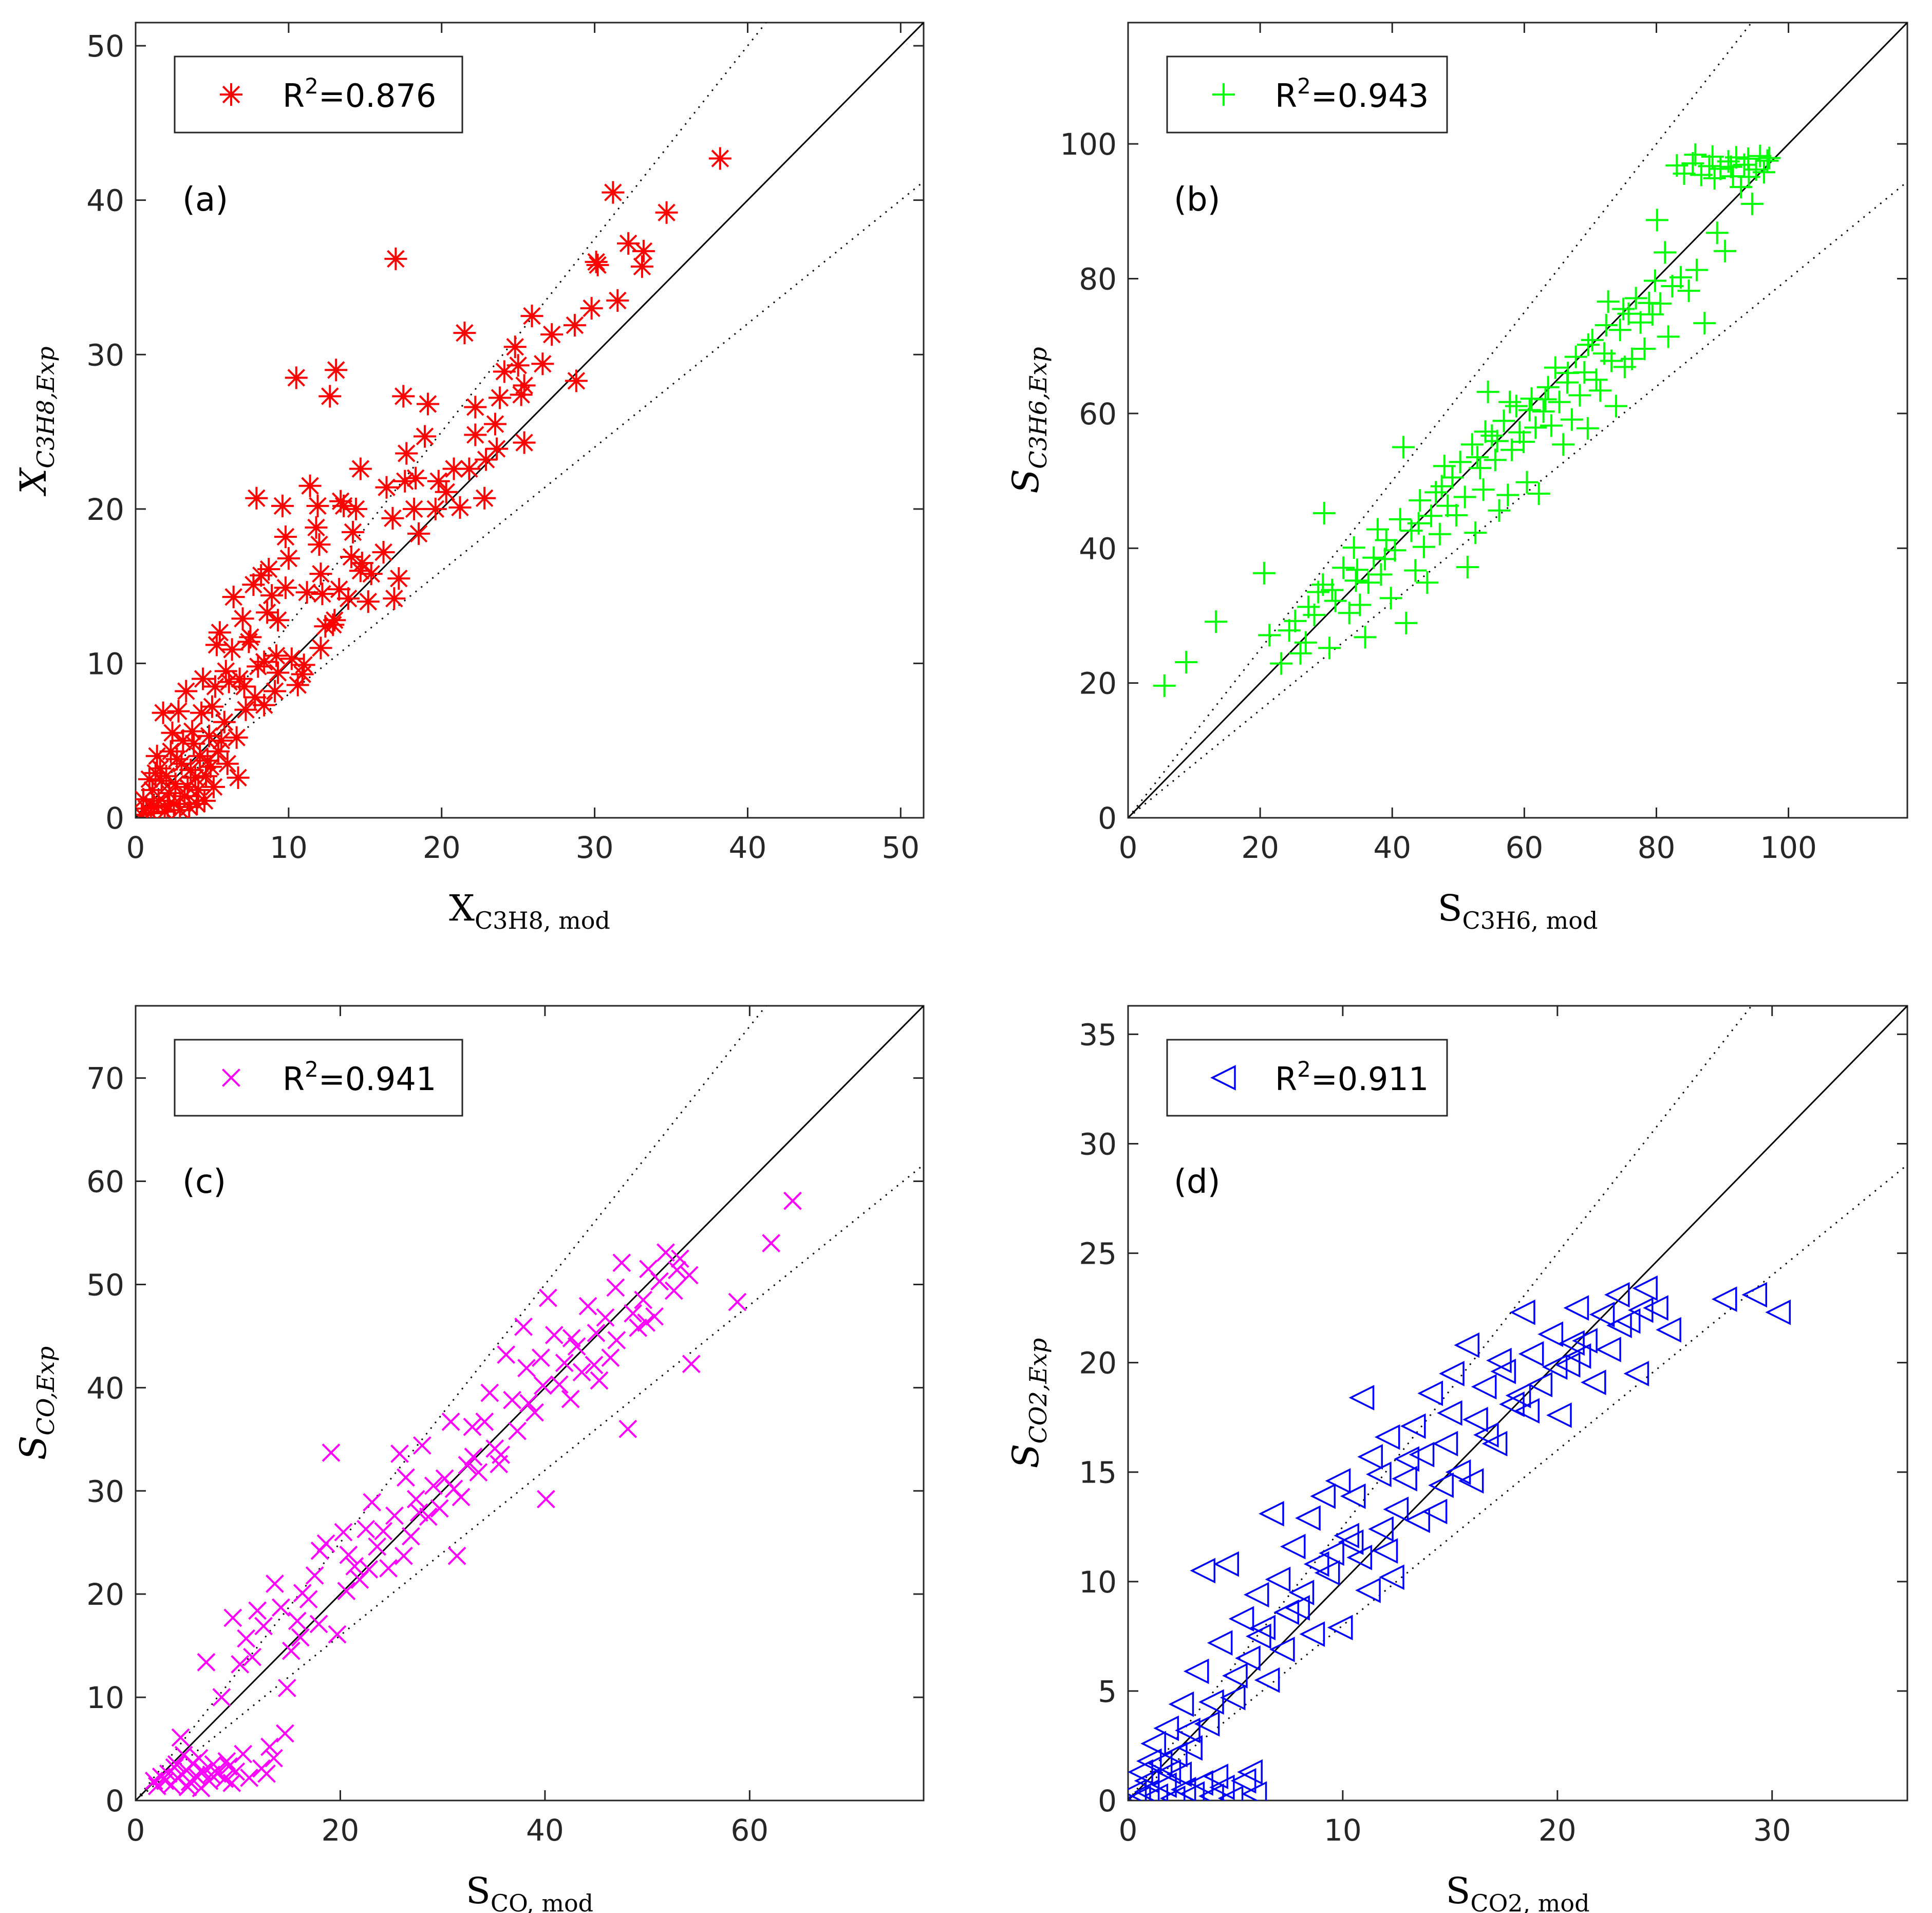  I want to click on x-axis-label-sub: CO, mod, so click(542, 1901).